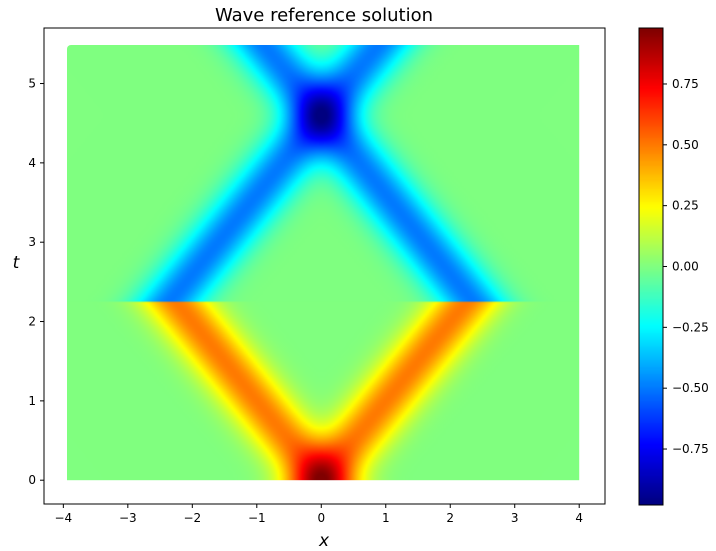  Describe the element at coordinates (63, 518) in the screenshot. I see `x-tick-label: −4` at that location.